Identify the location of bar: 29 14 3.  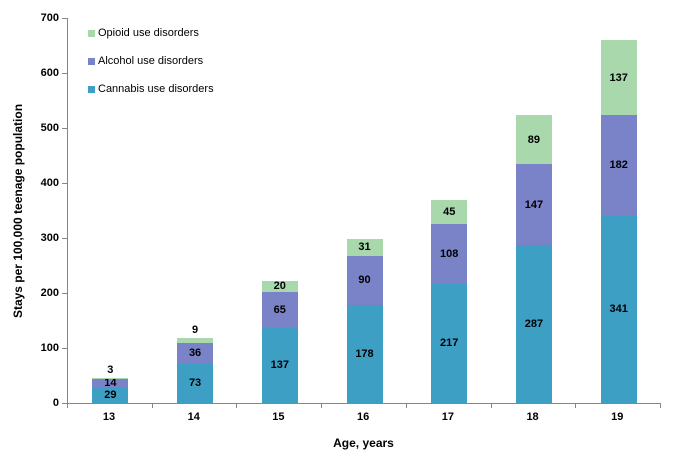
(110, 383).